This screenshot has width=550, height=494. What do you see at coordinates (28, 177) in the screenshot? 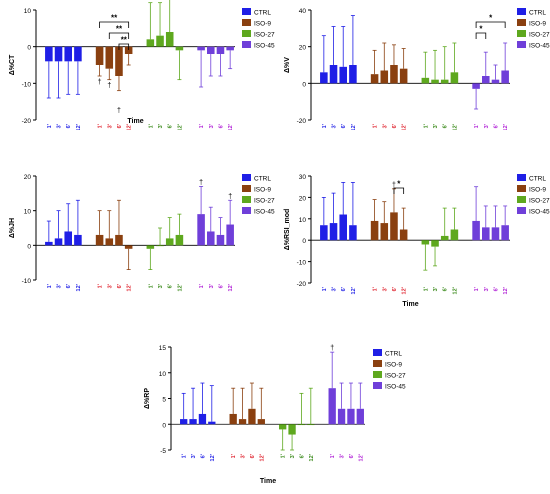
I see `y-tick-label: 20` at bounding box center [28, 177].